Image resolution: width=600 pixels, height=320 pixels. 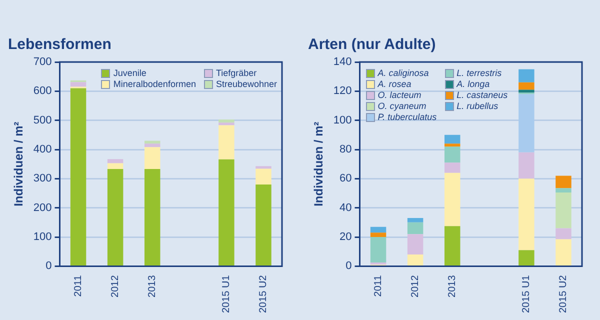 I want to click on legend-label: Juvenile, so click(x=129, y=73).